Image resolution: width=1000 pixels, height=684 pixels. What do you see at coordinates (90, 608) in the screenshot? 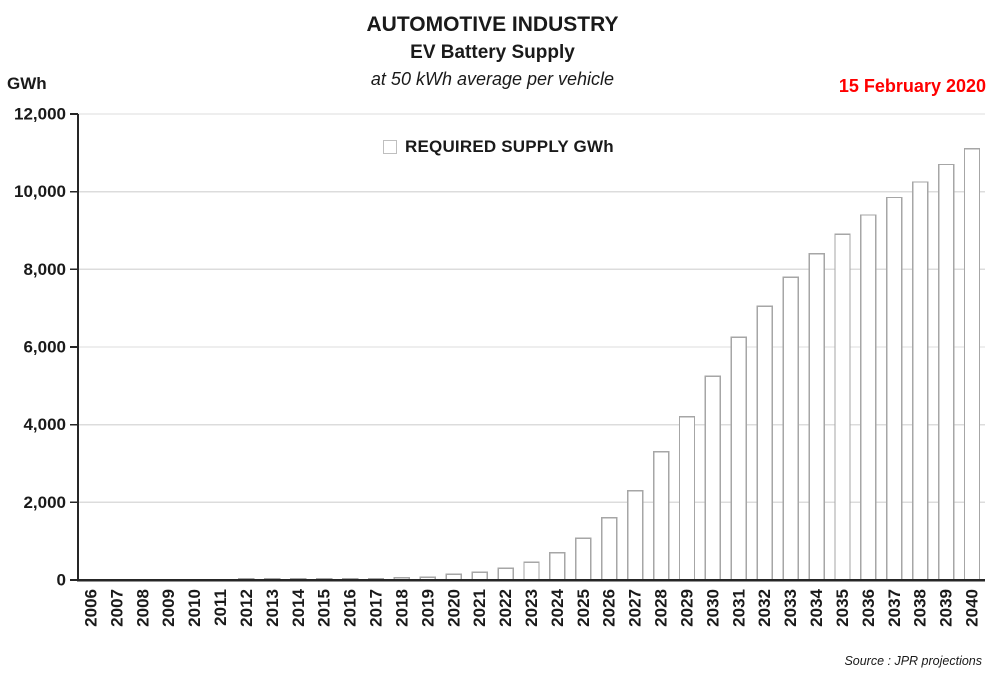
I see `x-tick-label-2006: 2006` at bounding box center [90, 608].